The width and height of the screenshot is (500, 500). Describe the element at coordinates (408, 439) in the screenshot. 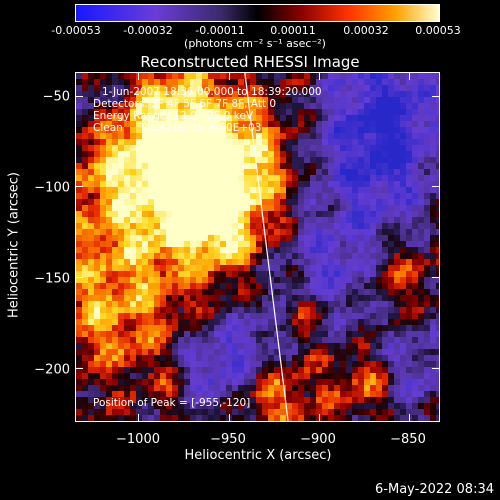

I see `x-tick-label: −850` at that location.